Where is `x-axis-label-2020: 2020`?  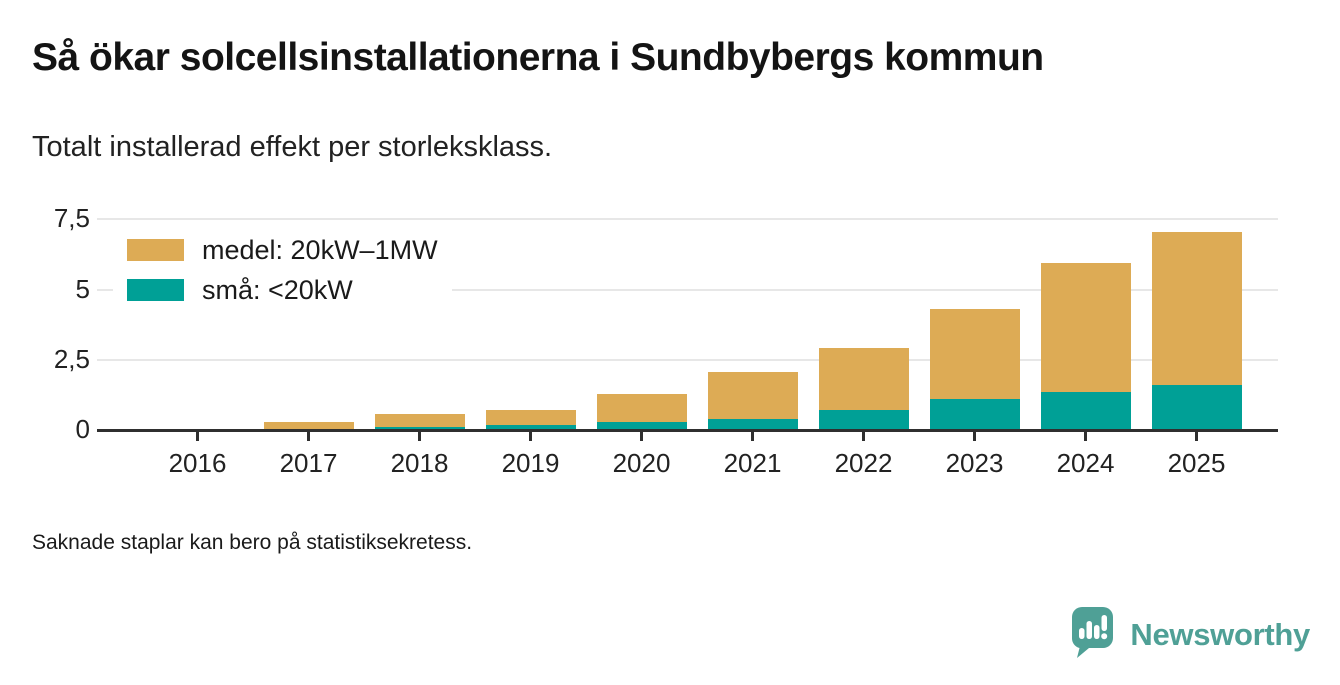
x-axis-label-2020: 2020 is located at coordinates (641, 463).